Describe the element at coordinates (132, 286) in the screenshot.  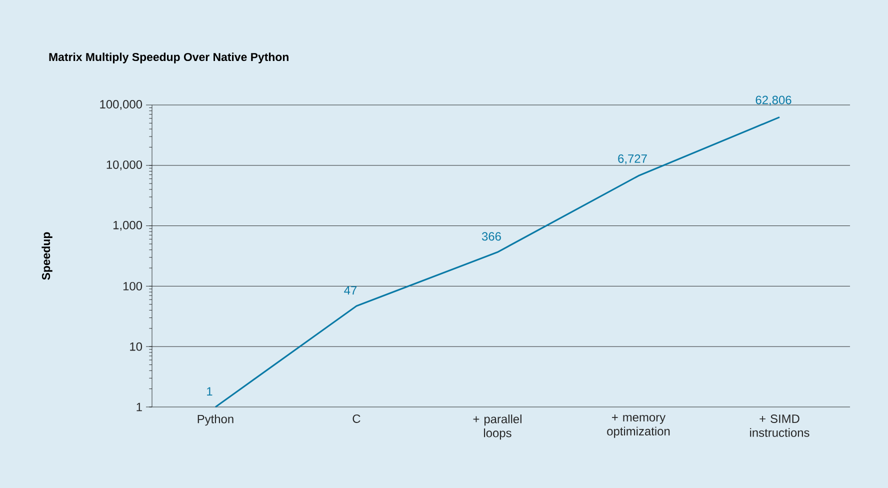
I see `y-tick-label: 100` at that location.